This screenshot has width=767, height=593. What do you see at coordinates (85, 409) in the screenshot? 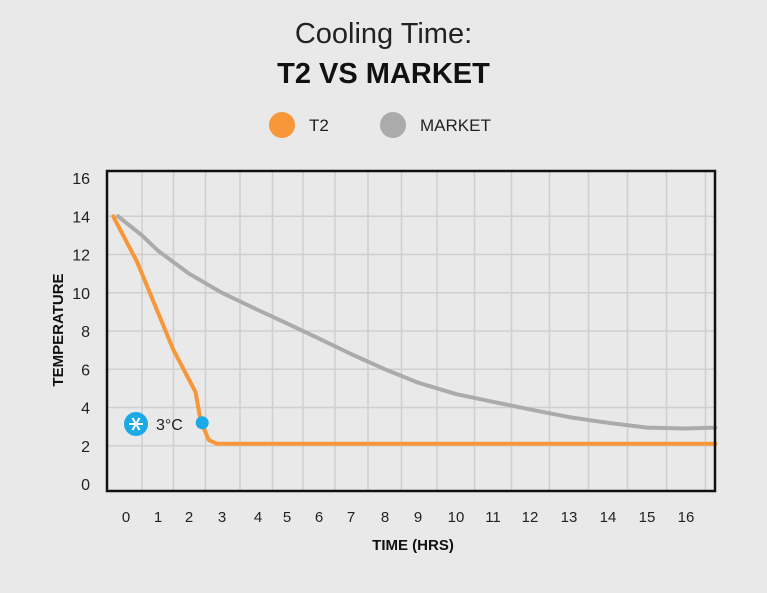
I see `y-tick-label: 4` at bounding box center [85, 409].